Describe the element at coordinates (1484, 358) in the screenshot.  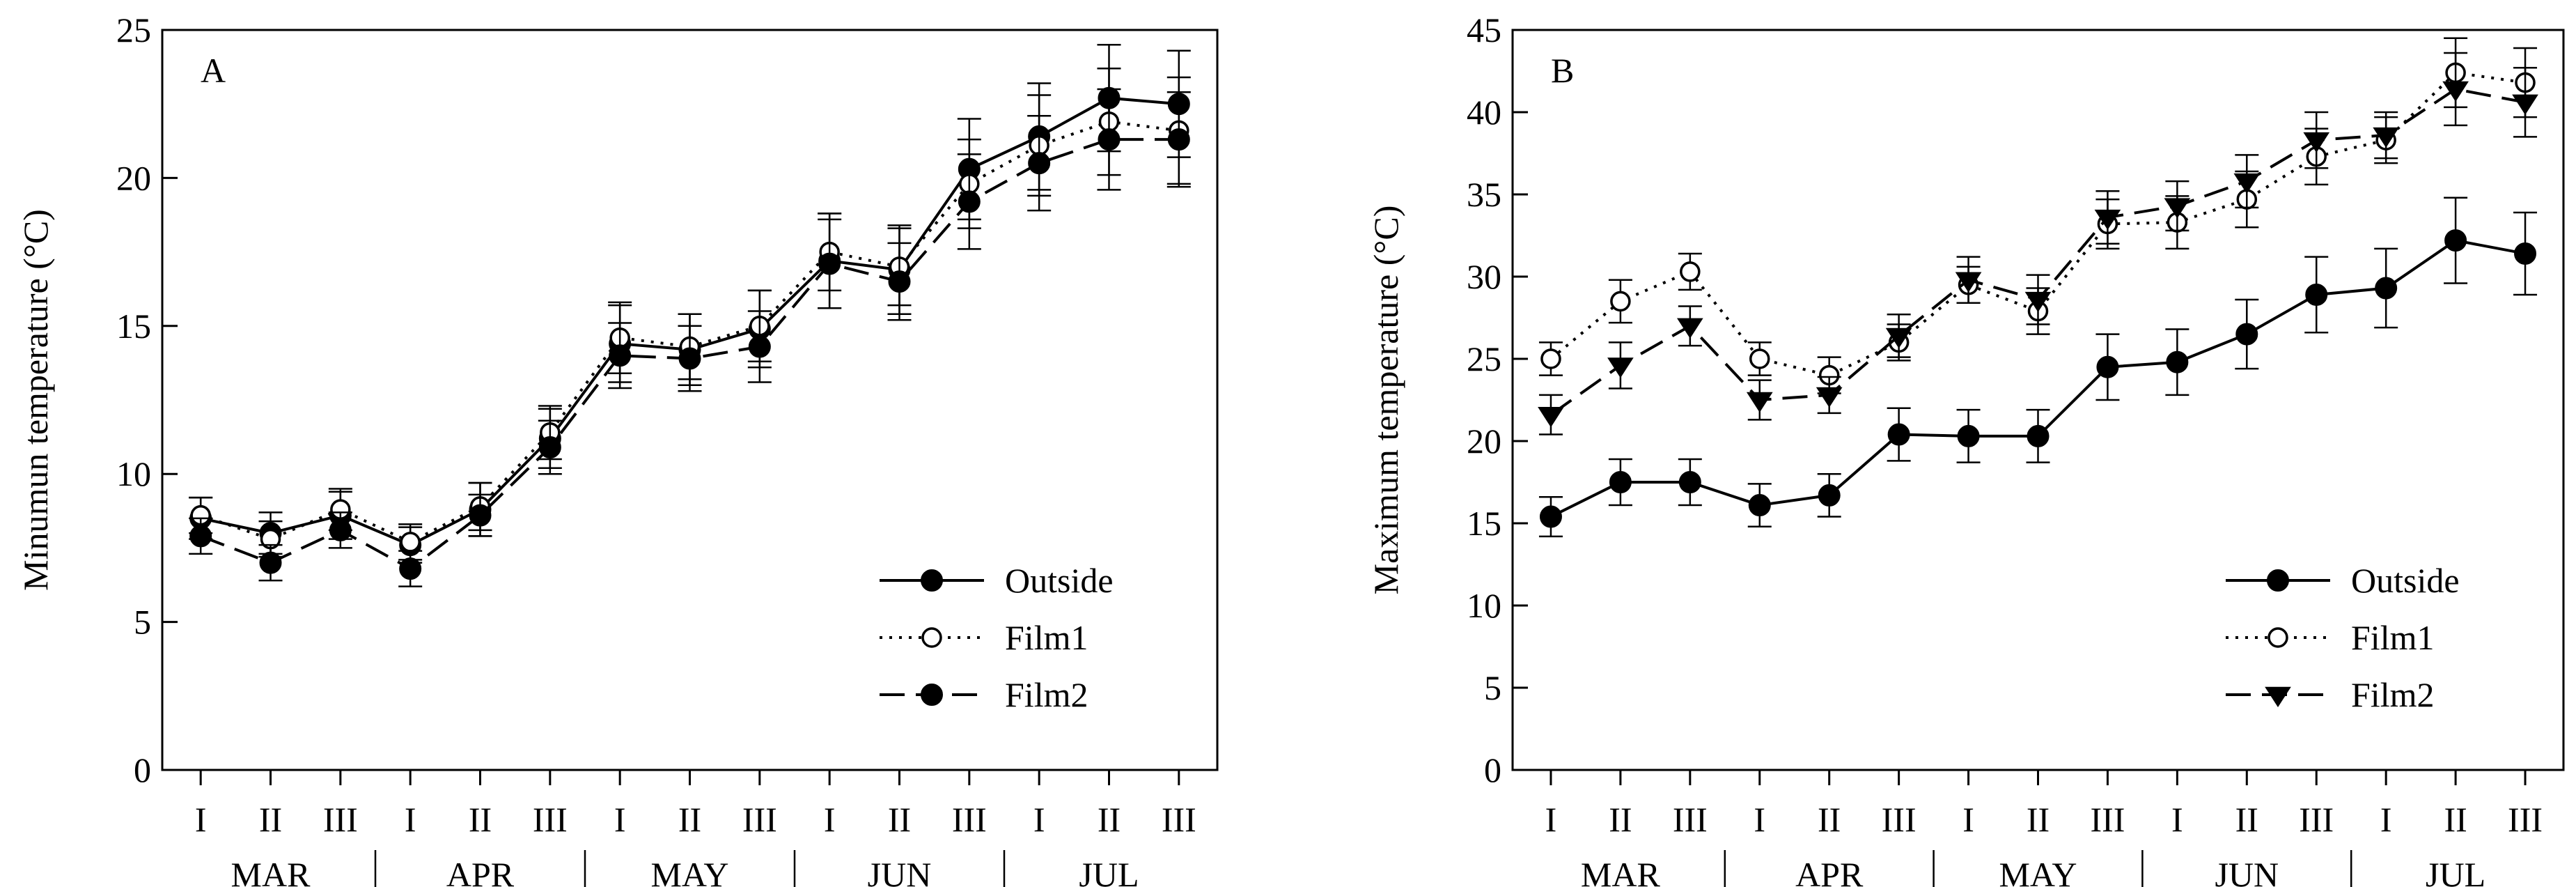
I see `y-tick-label: 25` at that location.